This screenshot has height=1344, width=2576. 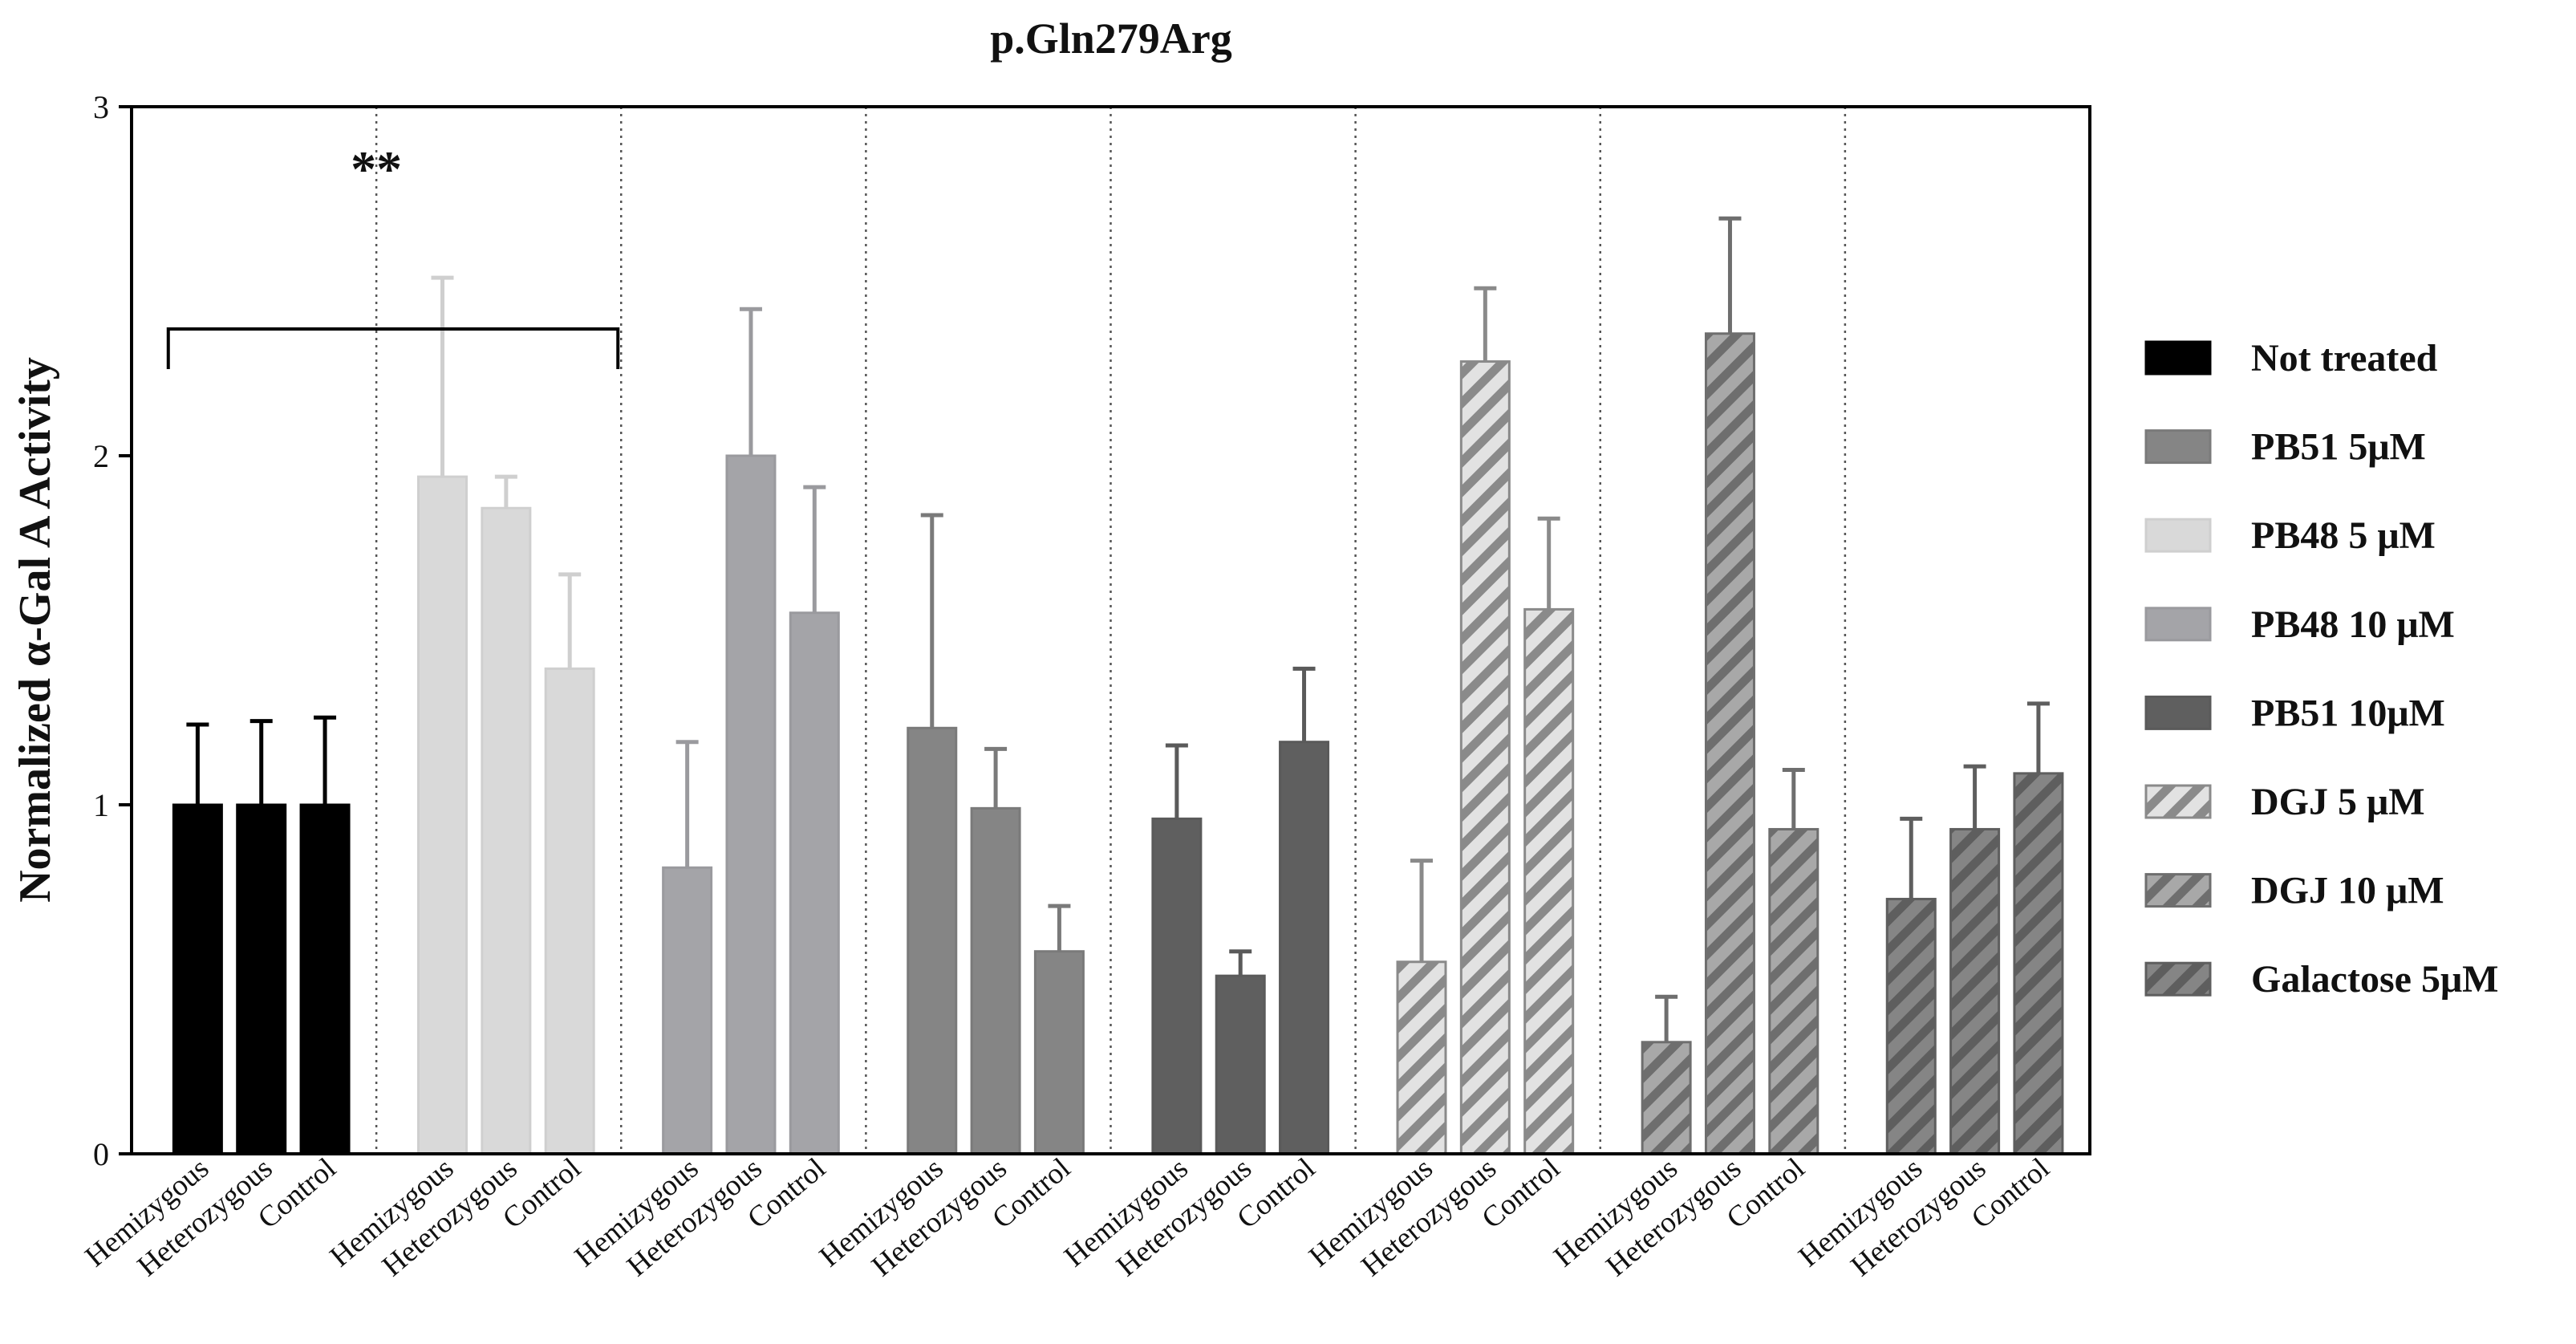 I want to click on legend-label: DGJ 10 μM, so click(x=2347, y=891).